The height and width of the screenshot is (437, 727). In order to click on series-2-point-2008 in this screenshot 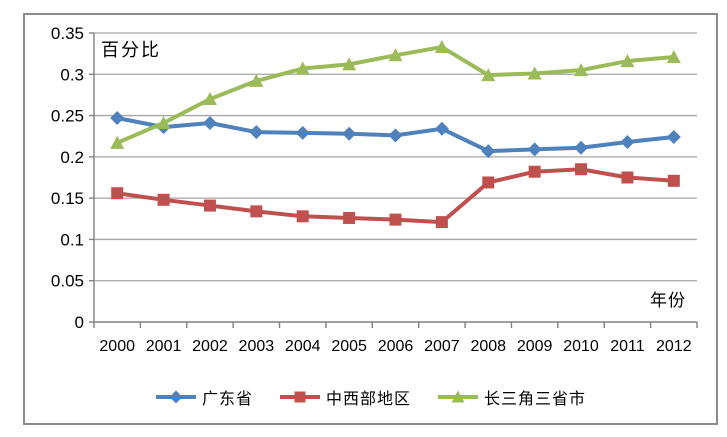, I will do `click(488, 75)`.